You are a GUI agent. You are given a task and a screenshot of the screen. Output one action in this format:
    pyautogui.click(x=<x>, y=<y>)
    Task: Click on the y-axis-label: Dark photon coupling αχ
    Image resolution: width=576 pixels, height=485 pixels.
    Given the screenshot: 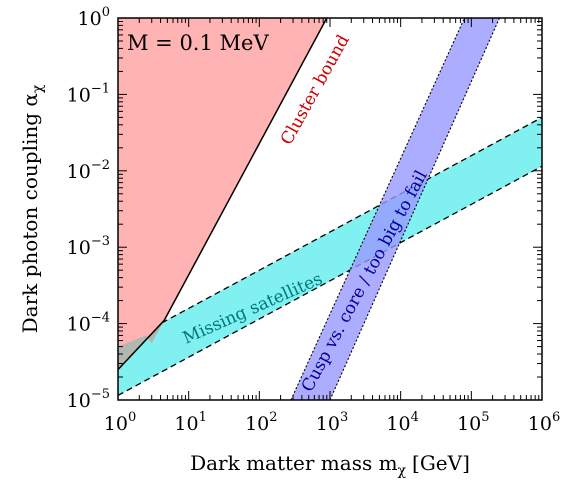 What is the action you would take?
    pyautogui.click(x=32, y=208)
    